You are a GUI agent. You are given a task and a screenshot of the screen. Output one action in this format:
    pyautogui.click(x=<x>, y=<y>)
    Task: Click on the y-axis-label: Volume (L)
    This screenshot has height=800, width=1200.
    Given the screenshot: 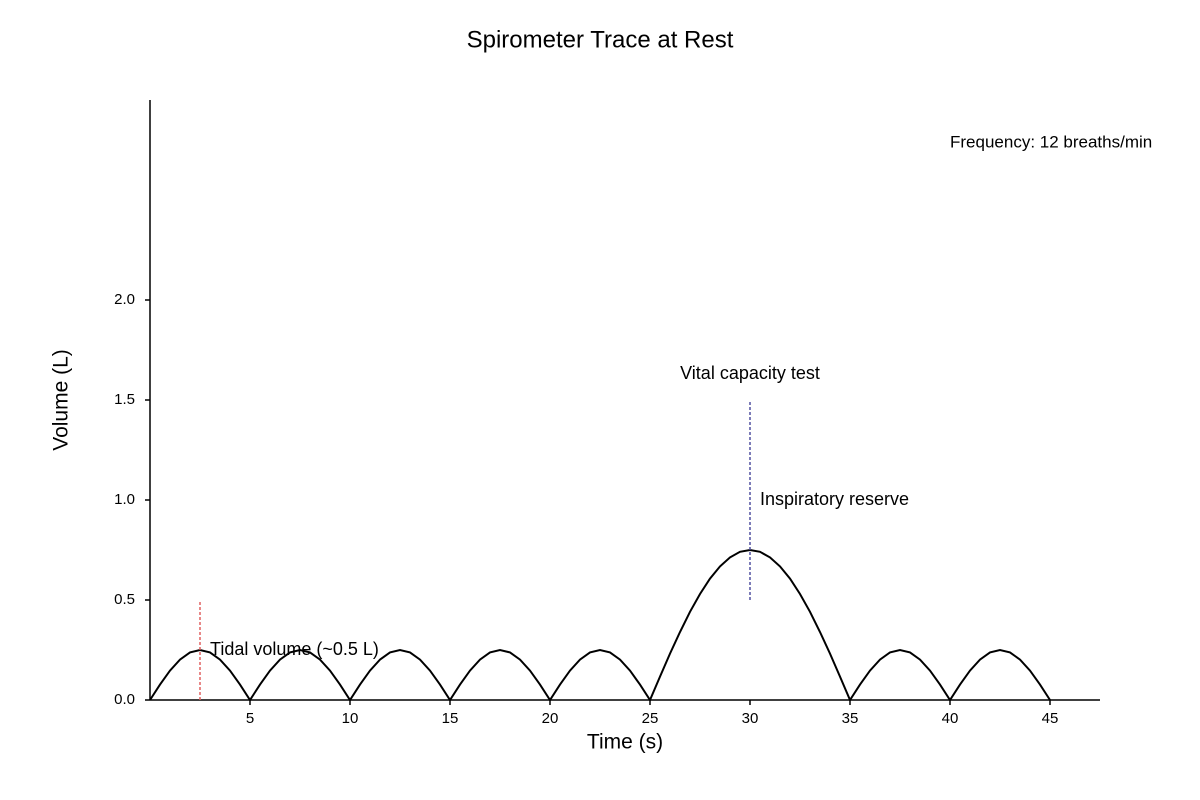 What is the action you would take?
    pyautogui.click(x=61, y=400)
    